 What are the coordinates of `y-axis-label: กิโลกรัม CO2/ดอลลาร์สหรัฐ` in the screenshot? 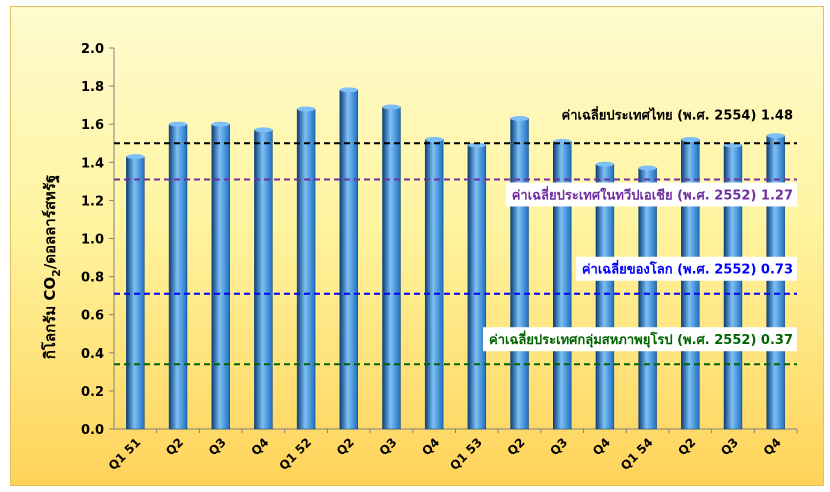 It's located at (47, 267).